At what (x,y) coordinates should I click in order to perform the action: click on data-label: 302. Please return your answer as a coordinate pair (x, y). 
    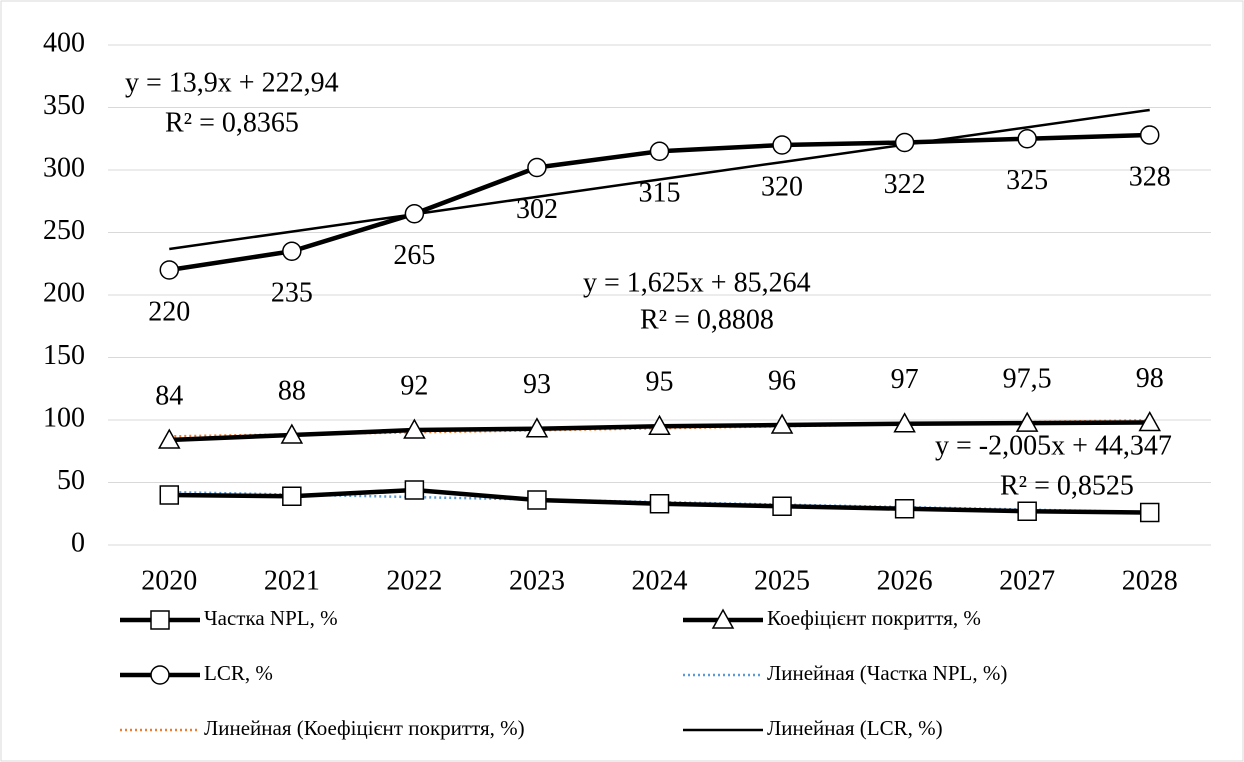
    Looking at the image, I should click on (537, 209).